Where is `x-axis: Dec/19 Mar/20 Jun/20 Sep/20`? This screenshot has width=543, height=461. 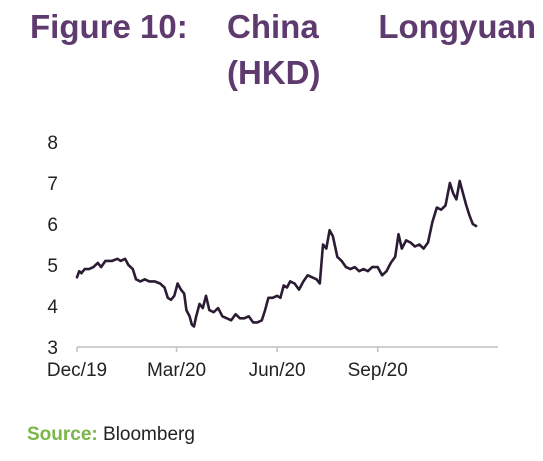 x-axis: Dec/19 Mar/20 Jun/20 Sep/20 is located at coordinates (272, 363).